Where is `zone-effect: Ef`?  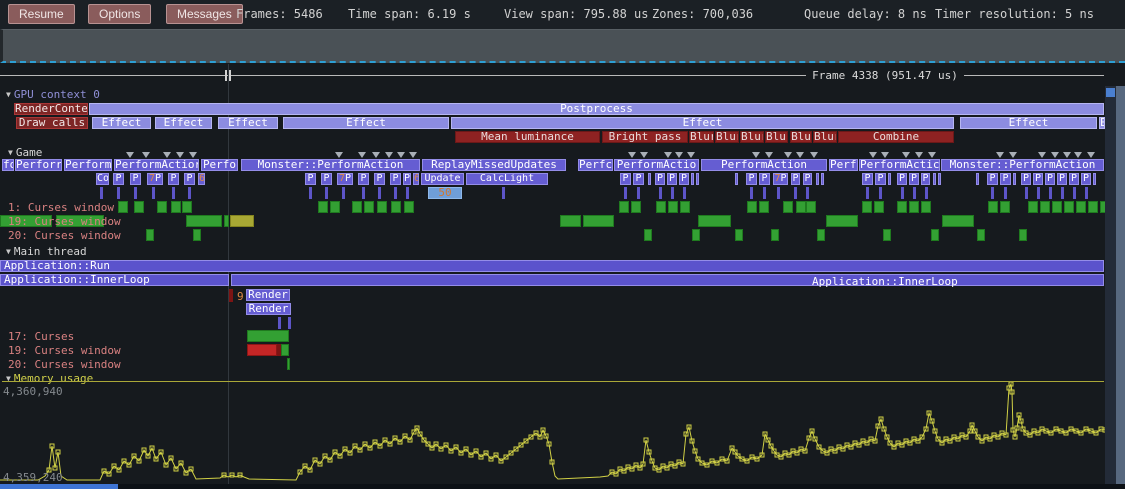 zone-effect: Ef is located at coordinates (1102, 123).